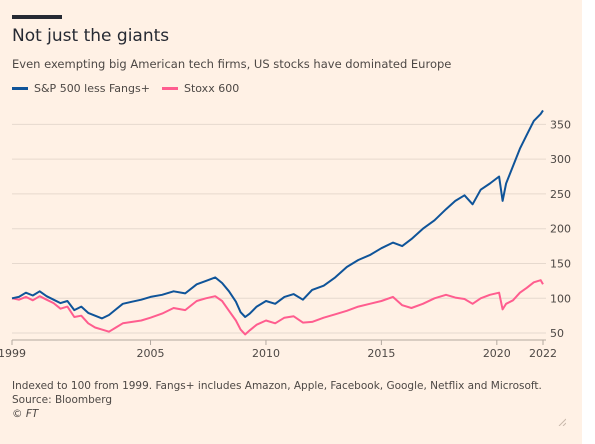  What do you see at coordinates (92, 88) in the screenshot?
I see `legend-label-sp500: S&P 500 less Fangs+` at bounding box center [92, 88].